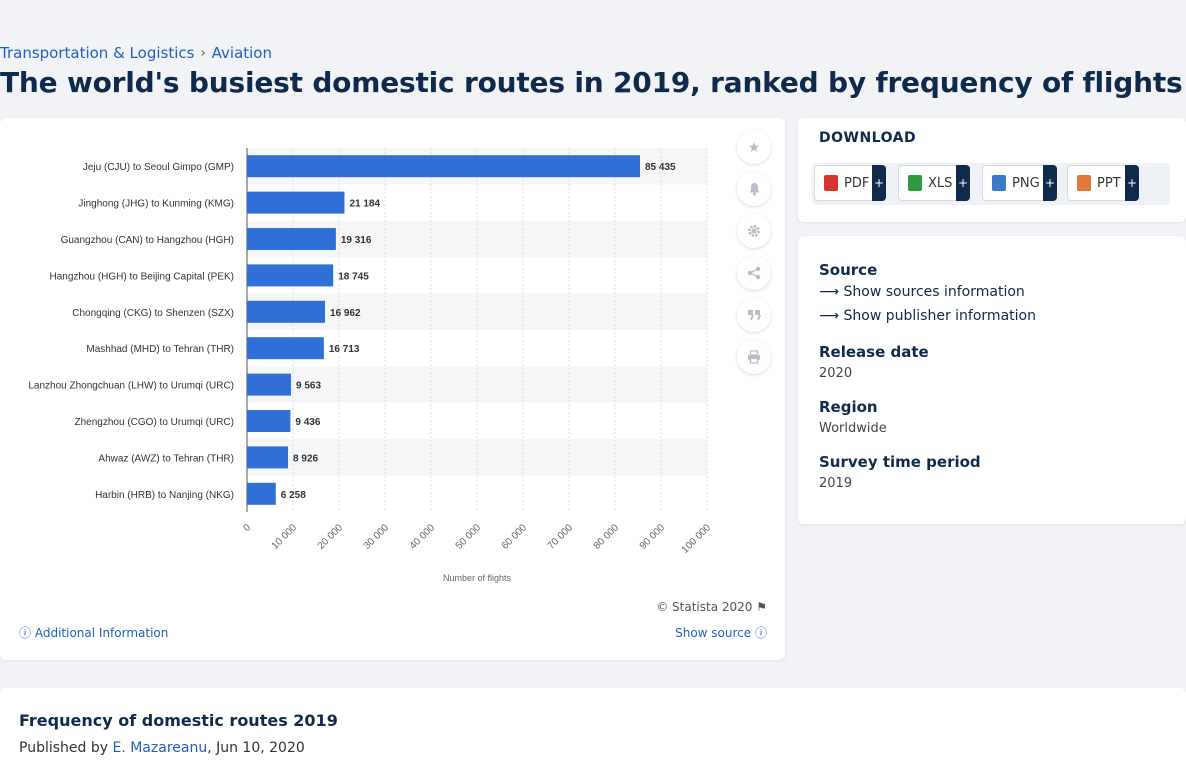  Describe the element at coordinates (97, 53) in the screenshot. I see `breadcrumb-link-transportation: Transportation & Logistics` at that location.